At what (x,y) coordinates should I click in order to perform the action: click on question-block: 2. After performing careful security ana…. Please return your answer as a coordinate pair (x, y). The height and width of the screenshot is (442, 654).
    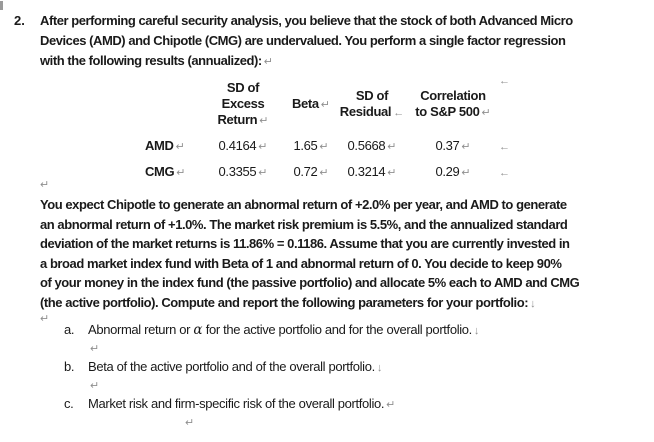
    Looking at the image, I should click on (293, 41).